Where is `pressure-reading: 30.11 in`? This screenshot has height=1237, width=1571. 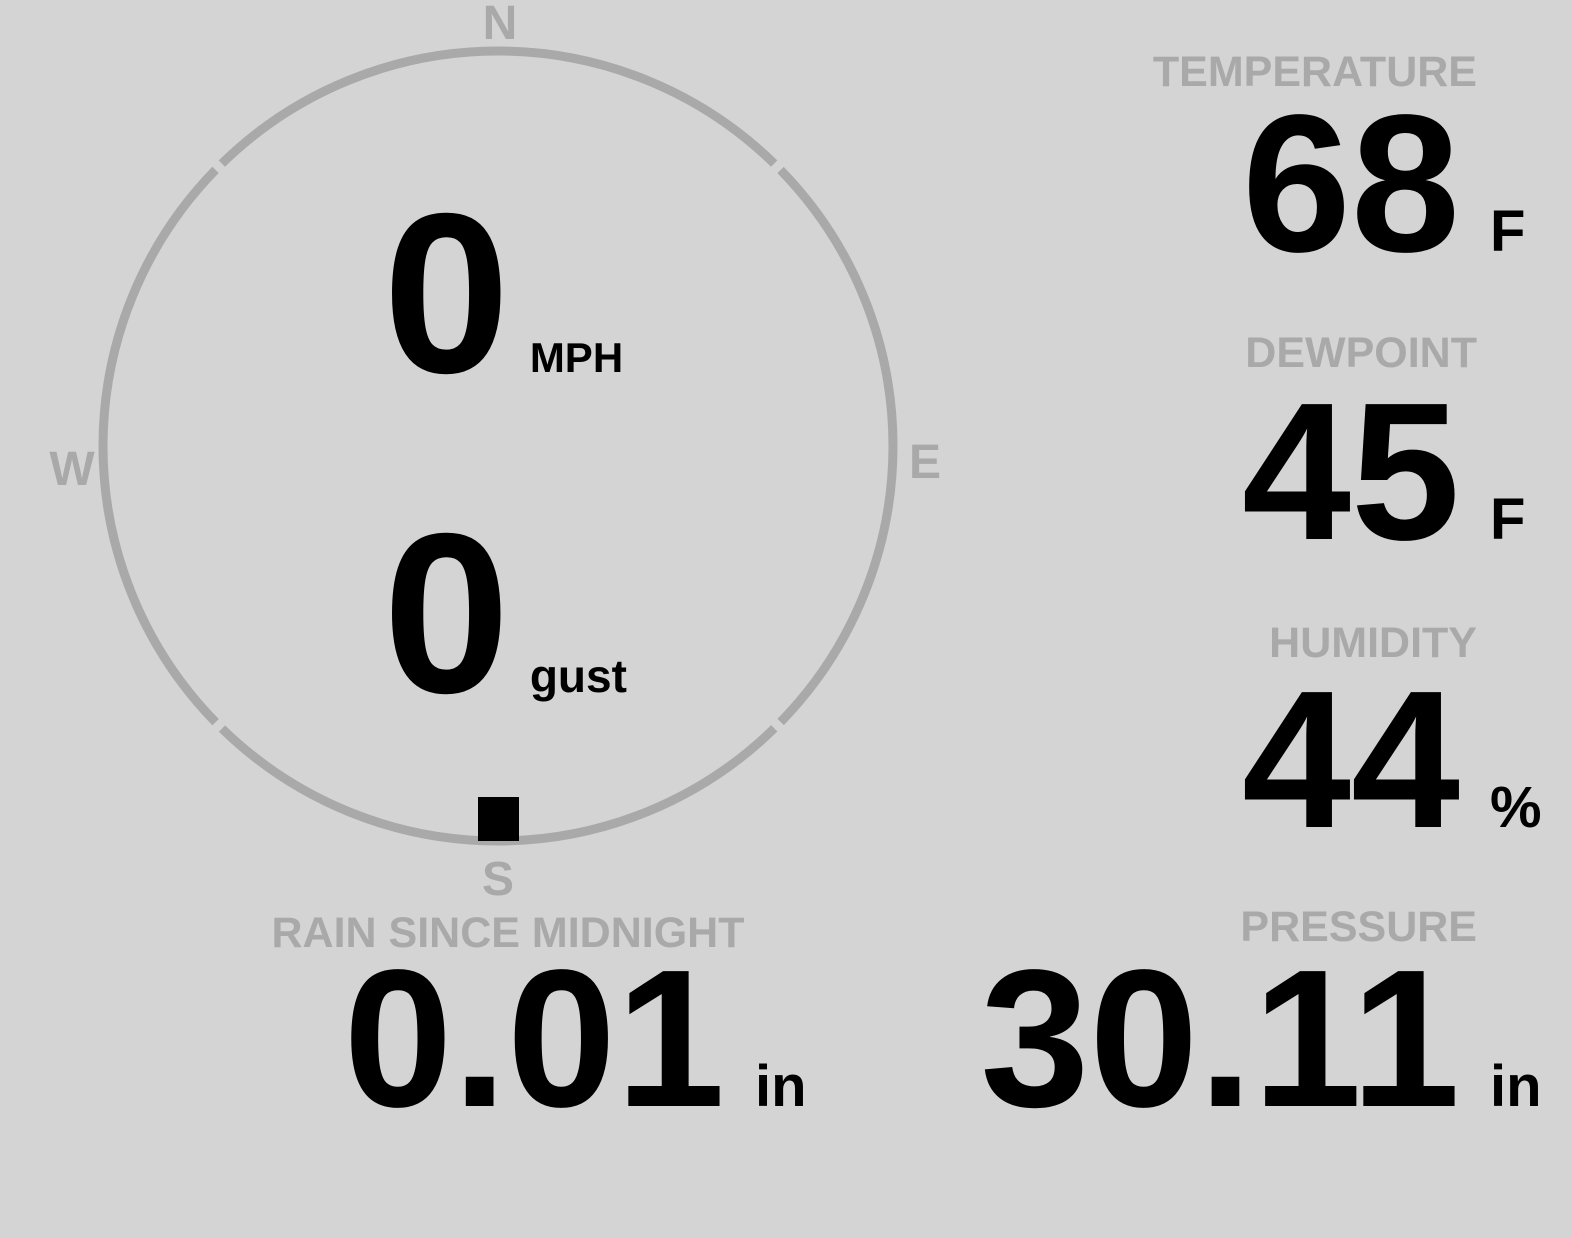
pressure-reading: 30.11 in is located at coordinates (1195, 1039).